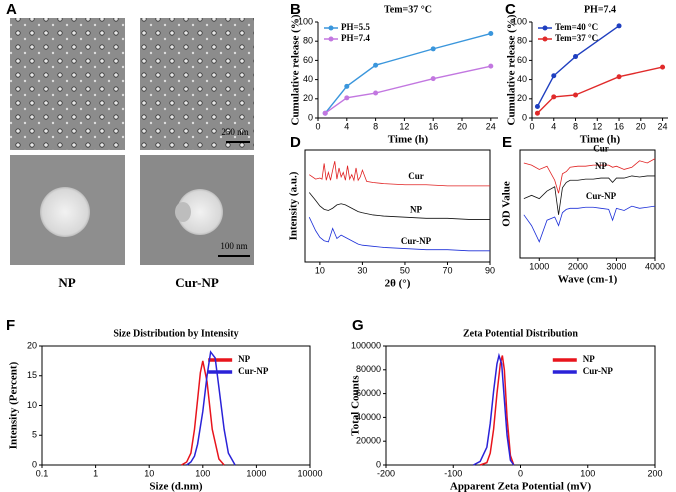 The height and width of the screenshot is (492, 676). Describe the element at coordinates (490, 270) in the screenshot. I see `x-tick-label: 90` at that location.